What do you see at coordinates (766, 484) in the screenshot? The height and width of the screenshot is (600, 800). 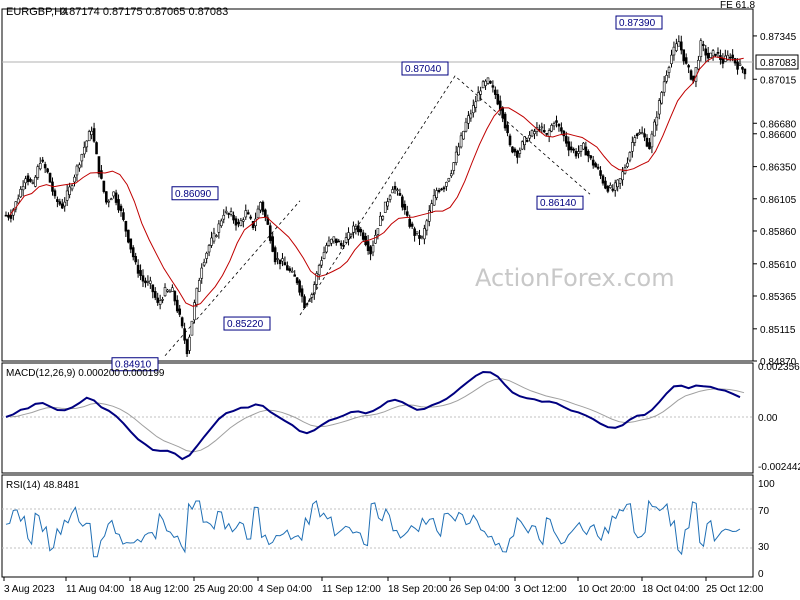 I see `rsi-tick-label: 100` at bounding box center [766, 484].